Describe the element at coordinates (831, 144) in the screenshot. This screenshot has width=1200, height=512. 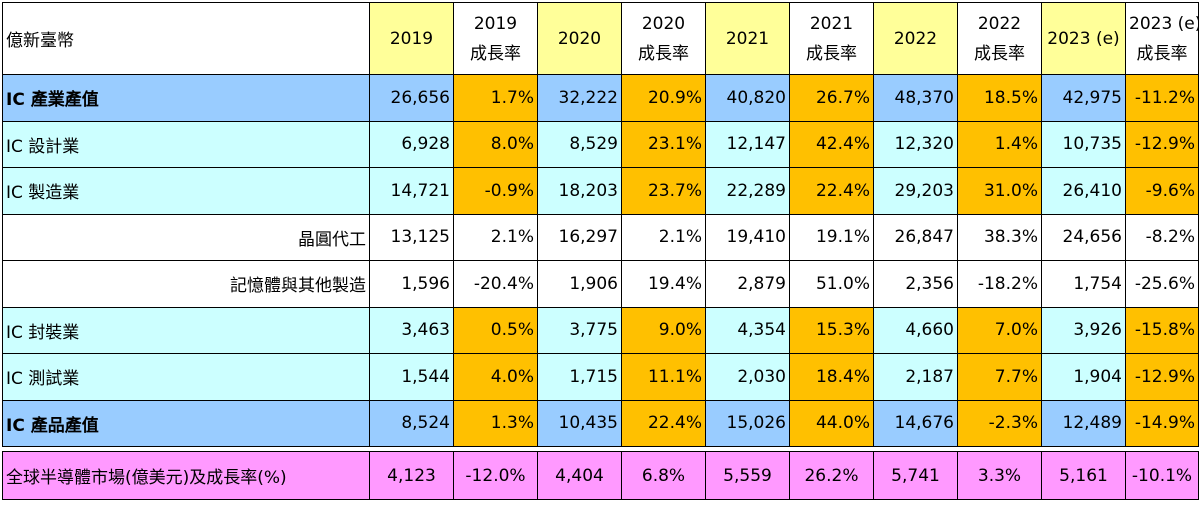
I see `growth-cell: 42.4%` at that location.